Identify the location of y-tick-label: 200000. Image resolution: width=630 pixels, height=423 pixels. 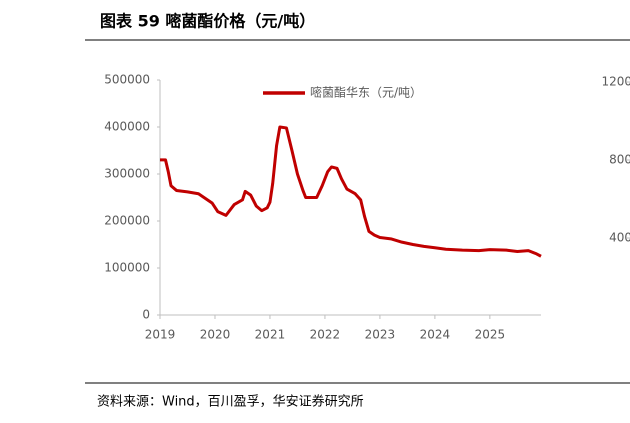
(127, 221).